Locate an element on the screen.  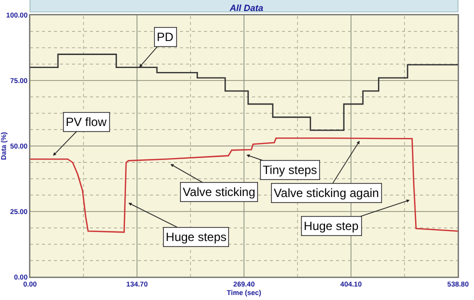
annotation: PD is located at coordinates (165, 37).